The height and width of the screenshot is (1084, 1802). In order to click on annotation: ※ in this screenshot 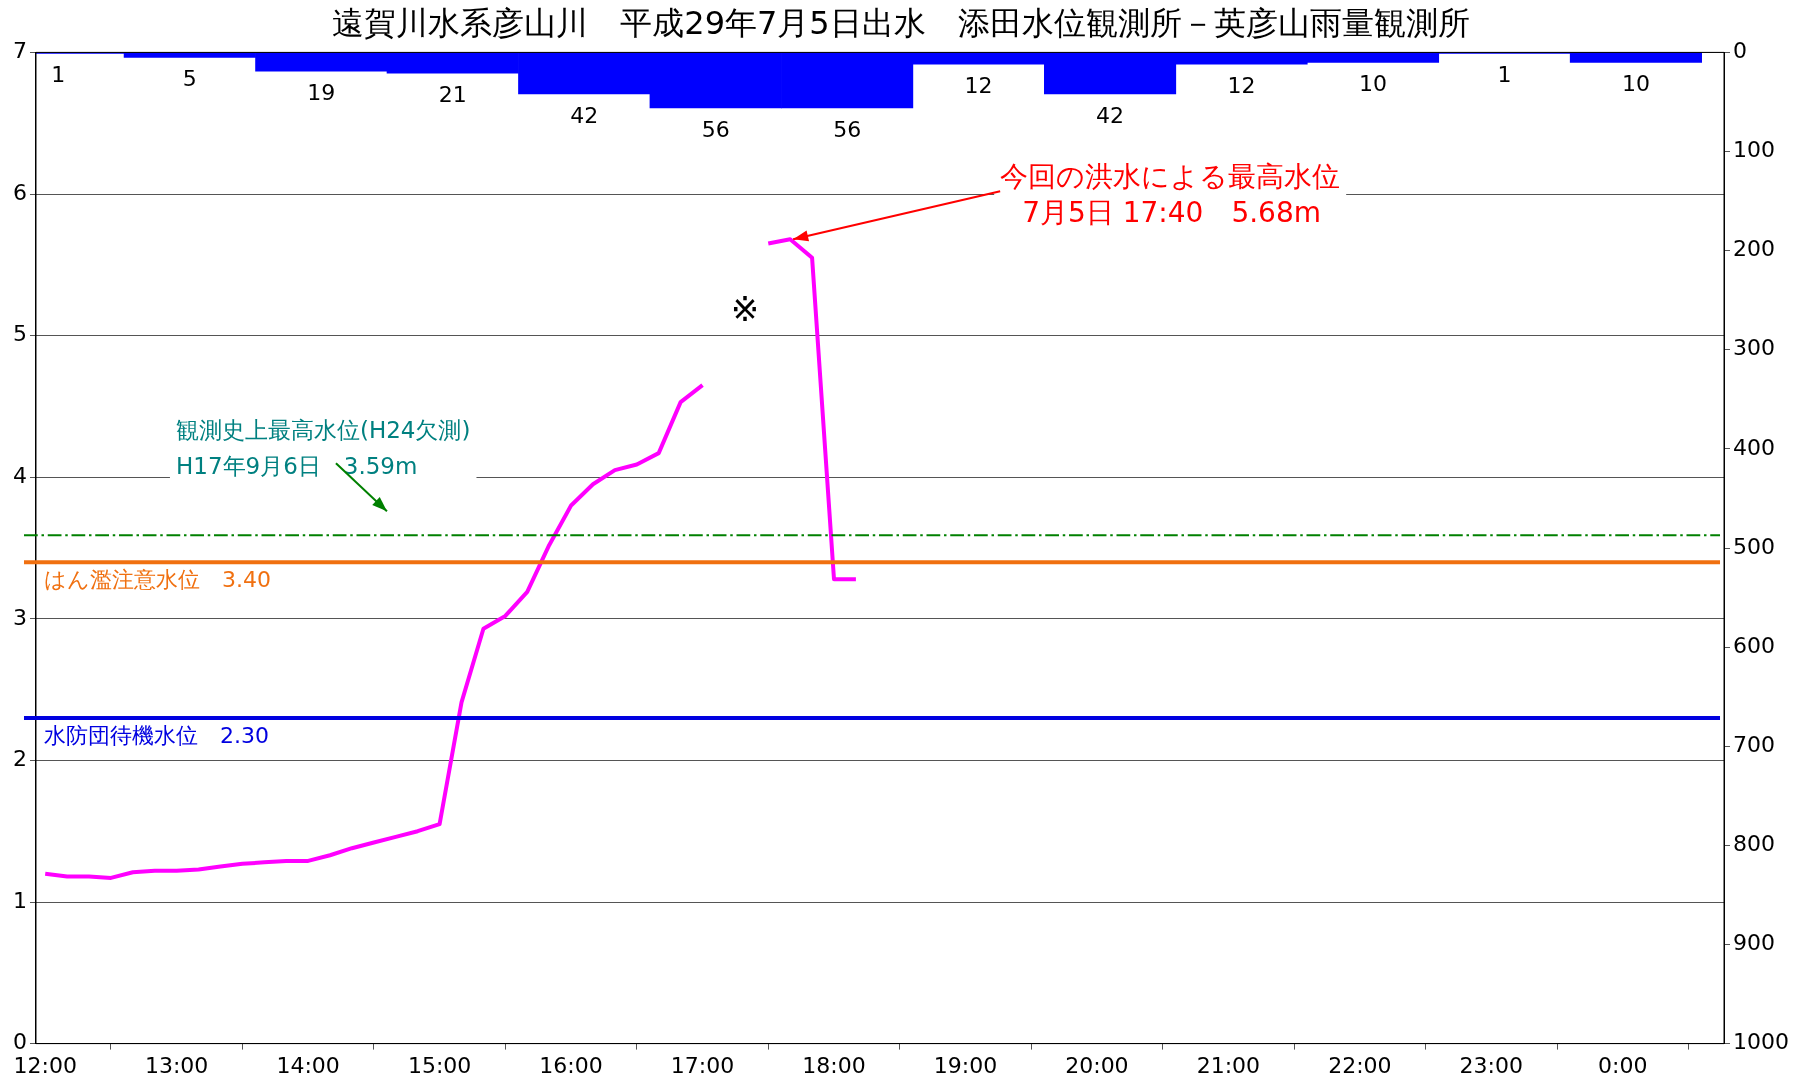, I will do `click(745, 308)`.